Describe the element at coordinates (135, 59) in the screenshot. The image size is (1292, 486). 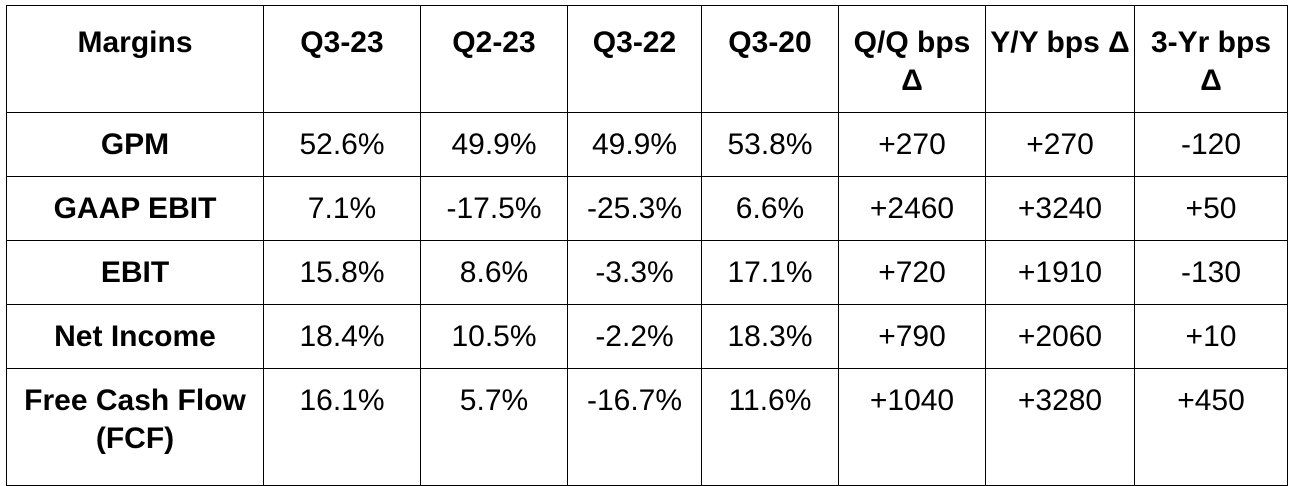
I see `header-cell: Margins` at that location.